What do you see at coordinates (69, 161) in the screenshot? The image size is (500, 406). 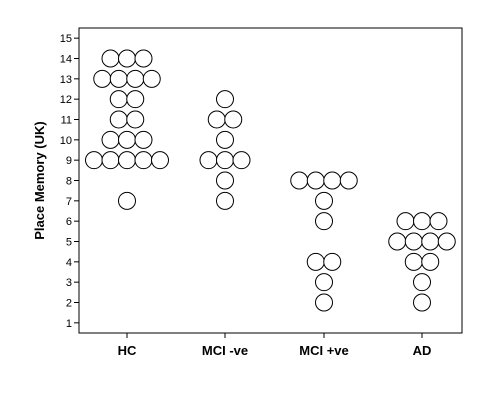 I see `y-tick-label: 9` at bounding box center [69, 161].